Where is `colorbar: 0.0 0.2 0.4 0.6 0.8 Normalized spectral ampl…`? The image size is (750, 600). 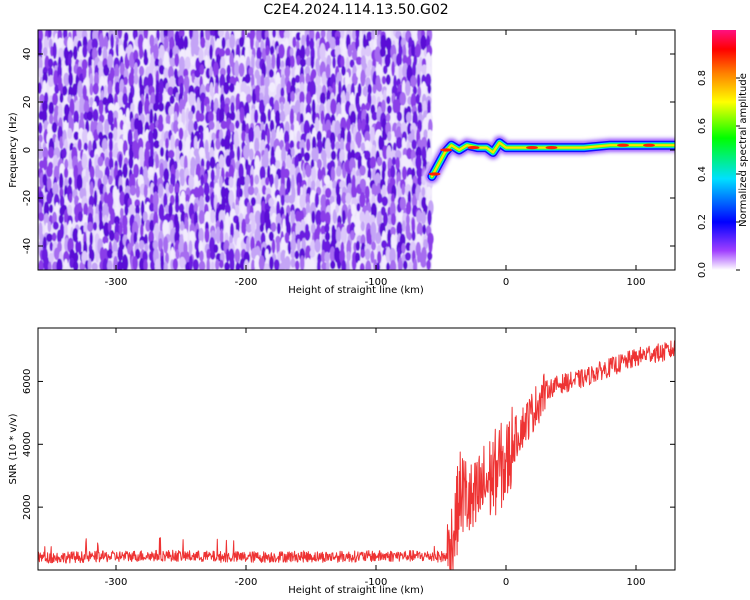
colorbar: 0.0 0.2 0.4 0.6 0.8 Normalized spectral ampl… is located at coordinates (723, 154).